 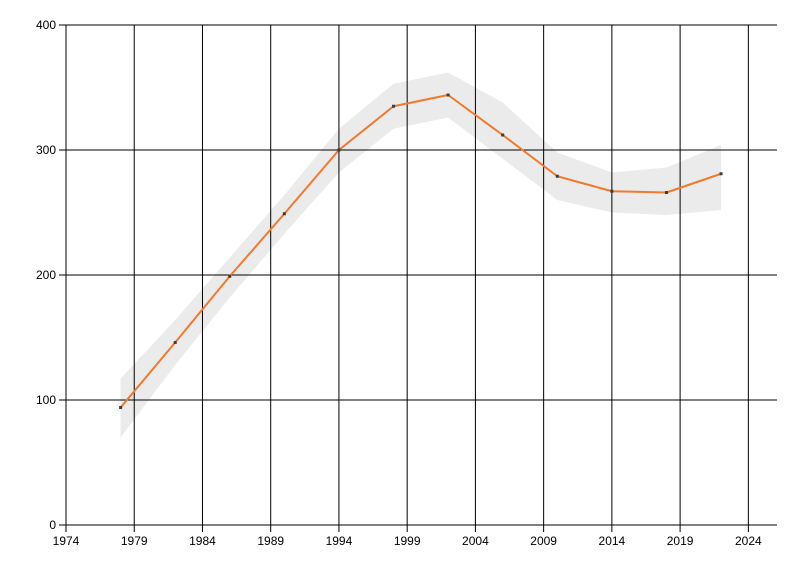 What do you see at coordinates (339, 541) in the screenshot?
I see `x-tick-label: 1994` at bounding box center [339, 541].